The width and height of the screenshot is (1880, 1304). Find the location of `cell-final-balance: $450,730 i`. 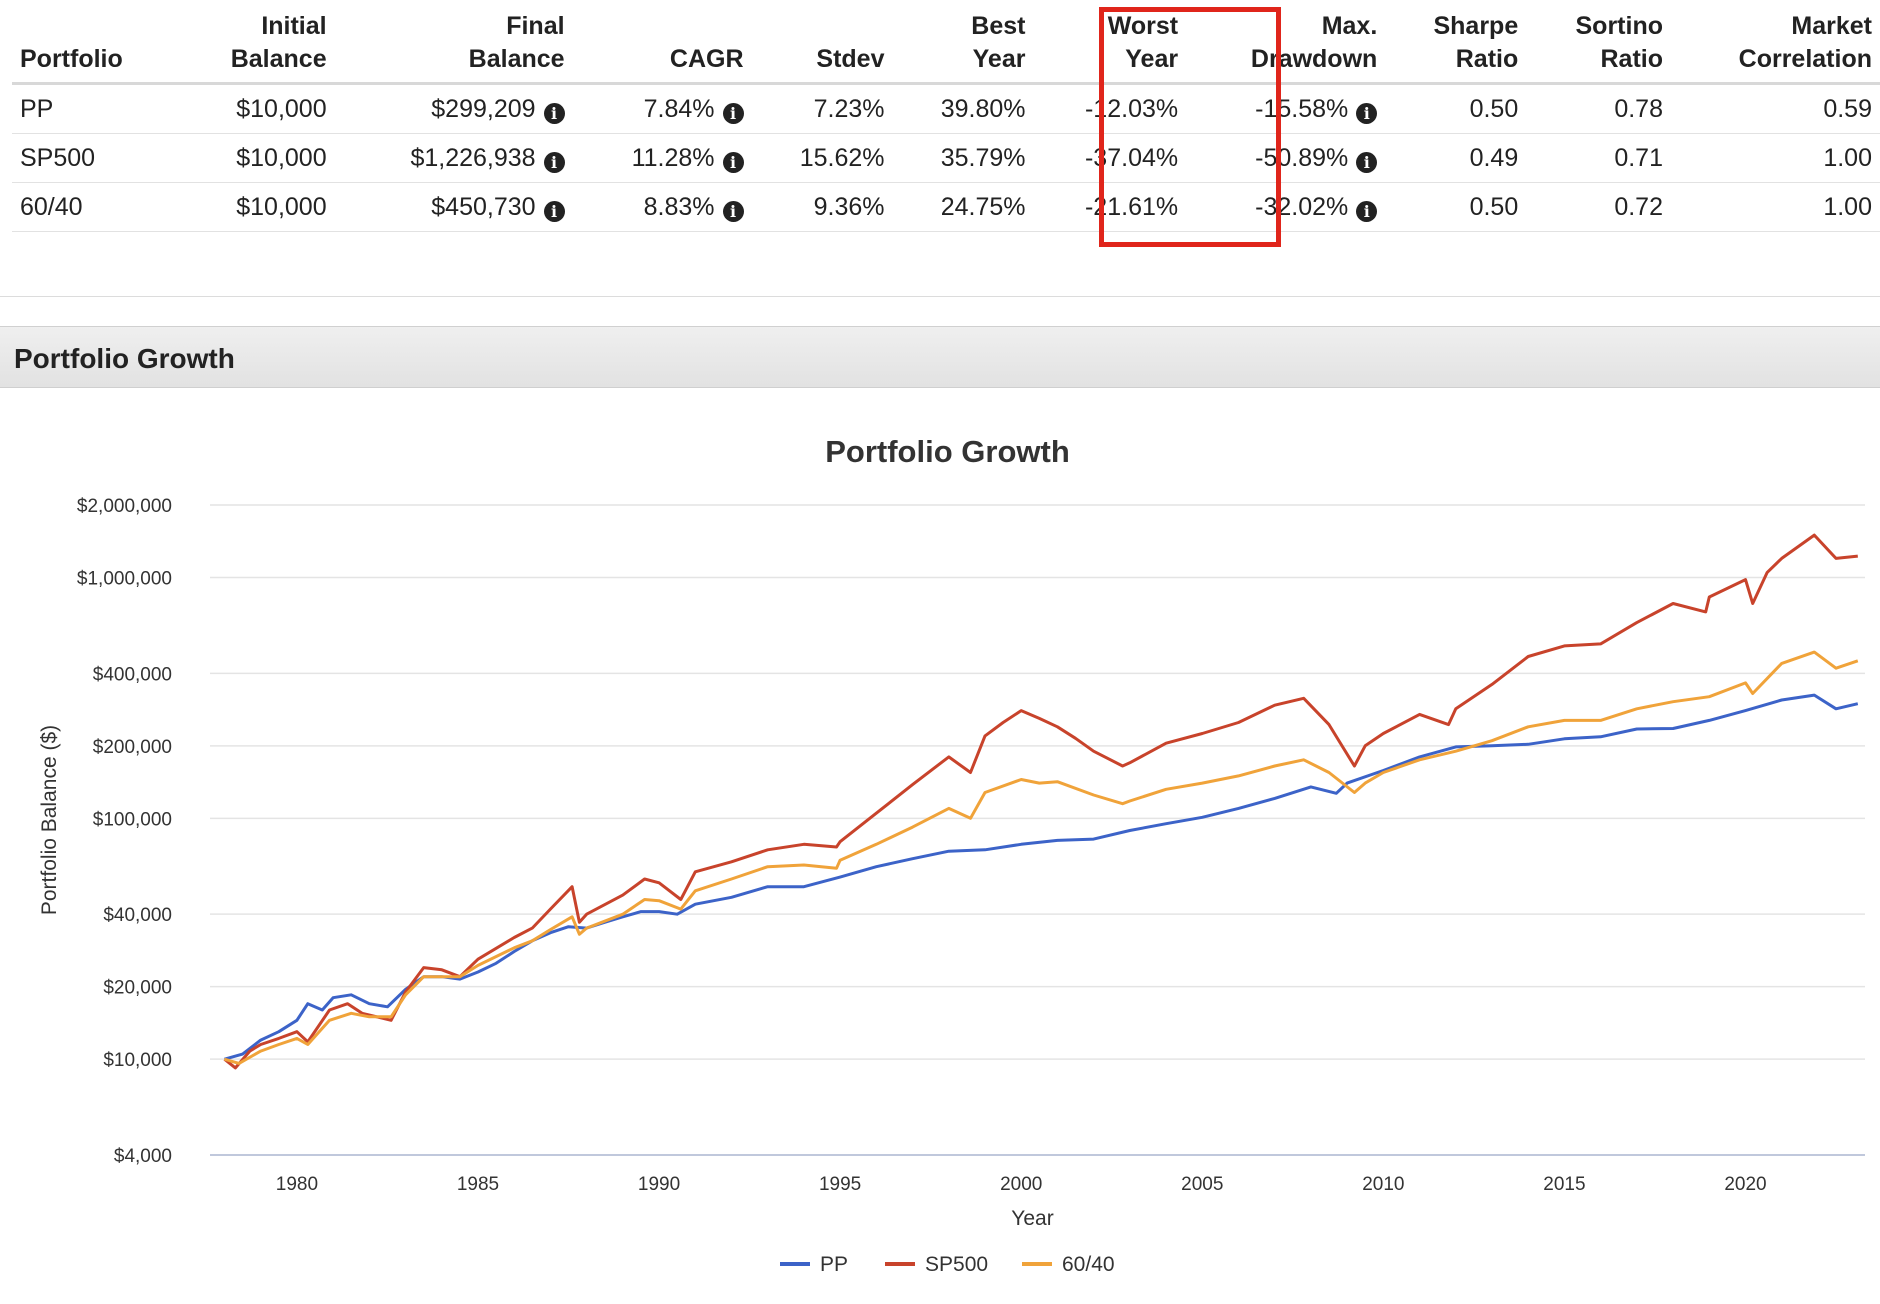

cell-final-balance: $450,730 i is located at coordinates (454, 207).